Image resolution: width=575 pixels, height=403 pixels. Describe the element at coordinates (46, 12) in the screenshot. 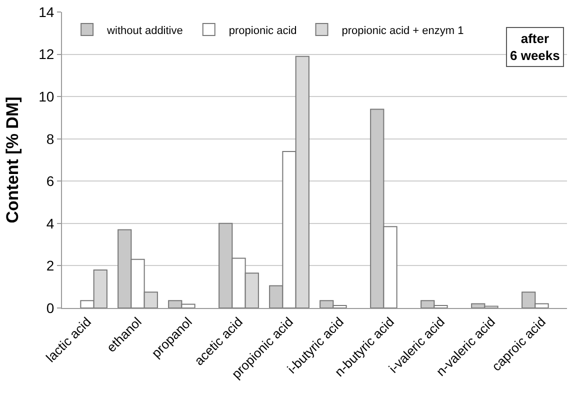

I see `y-tick-label: 14` at that location.